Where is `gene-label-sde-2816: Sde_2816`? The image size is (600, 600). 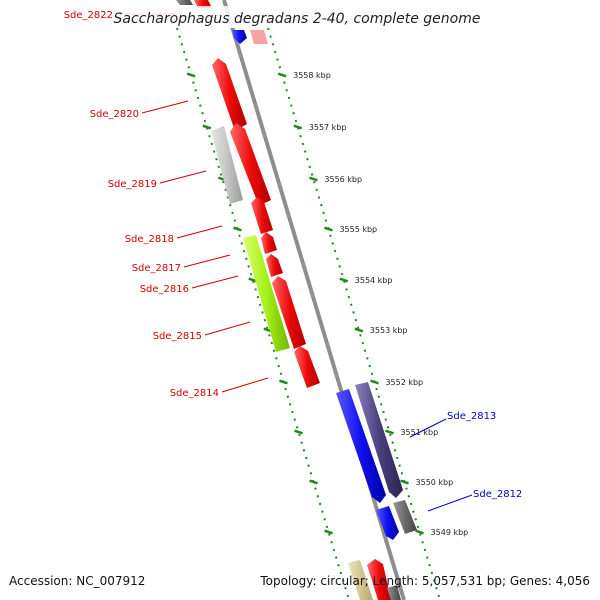 gene-label-sde-2816: Sde_2816 is located at coordinates (164, 289).